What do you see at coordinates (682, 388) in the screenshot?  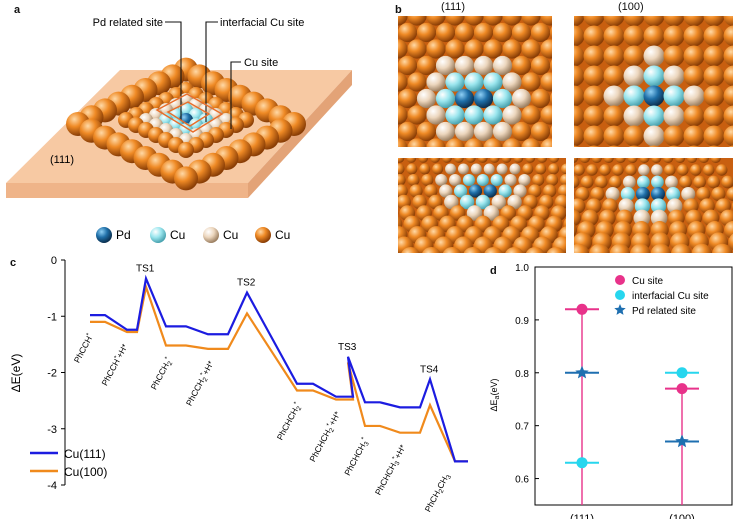 I see `point` at bounding box center [682, 388].